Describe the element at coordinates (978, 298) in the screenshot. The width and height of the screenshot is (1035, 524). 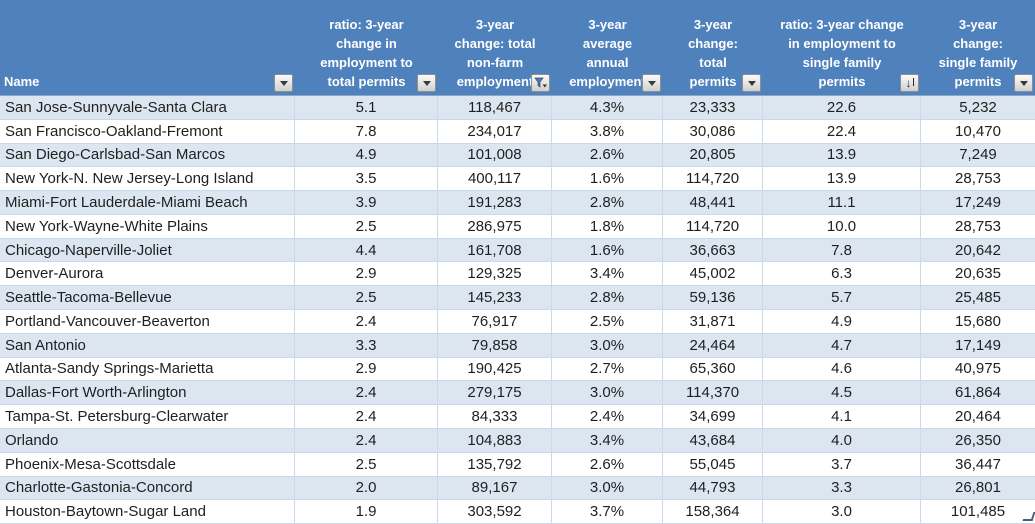
I see `cell-change-single-family-permits: 25,485` at that location.